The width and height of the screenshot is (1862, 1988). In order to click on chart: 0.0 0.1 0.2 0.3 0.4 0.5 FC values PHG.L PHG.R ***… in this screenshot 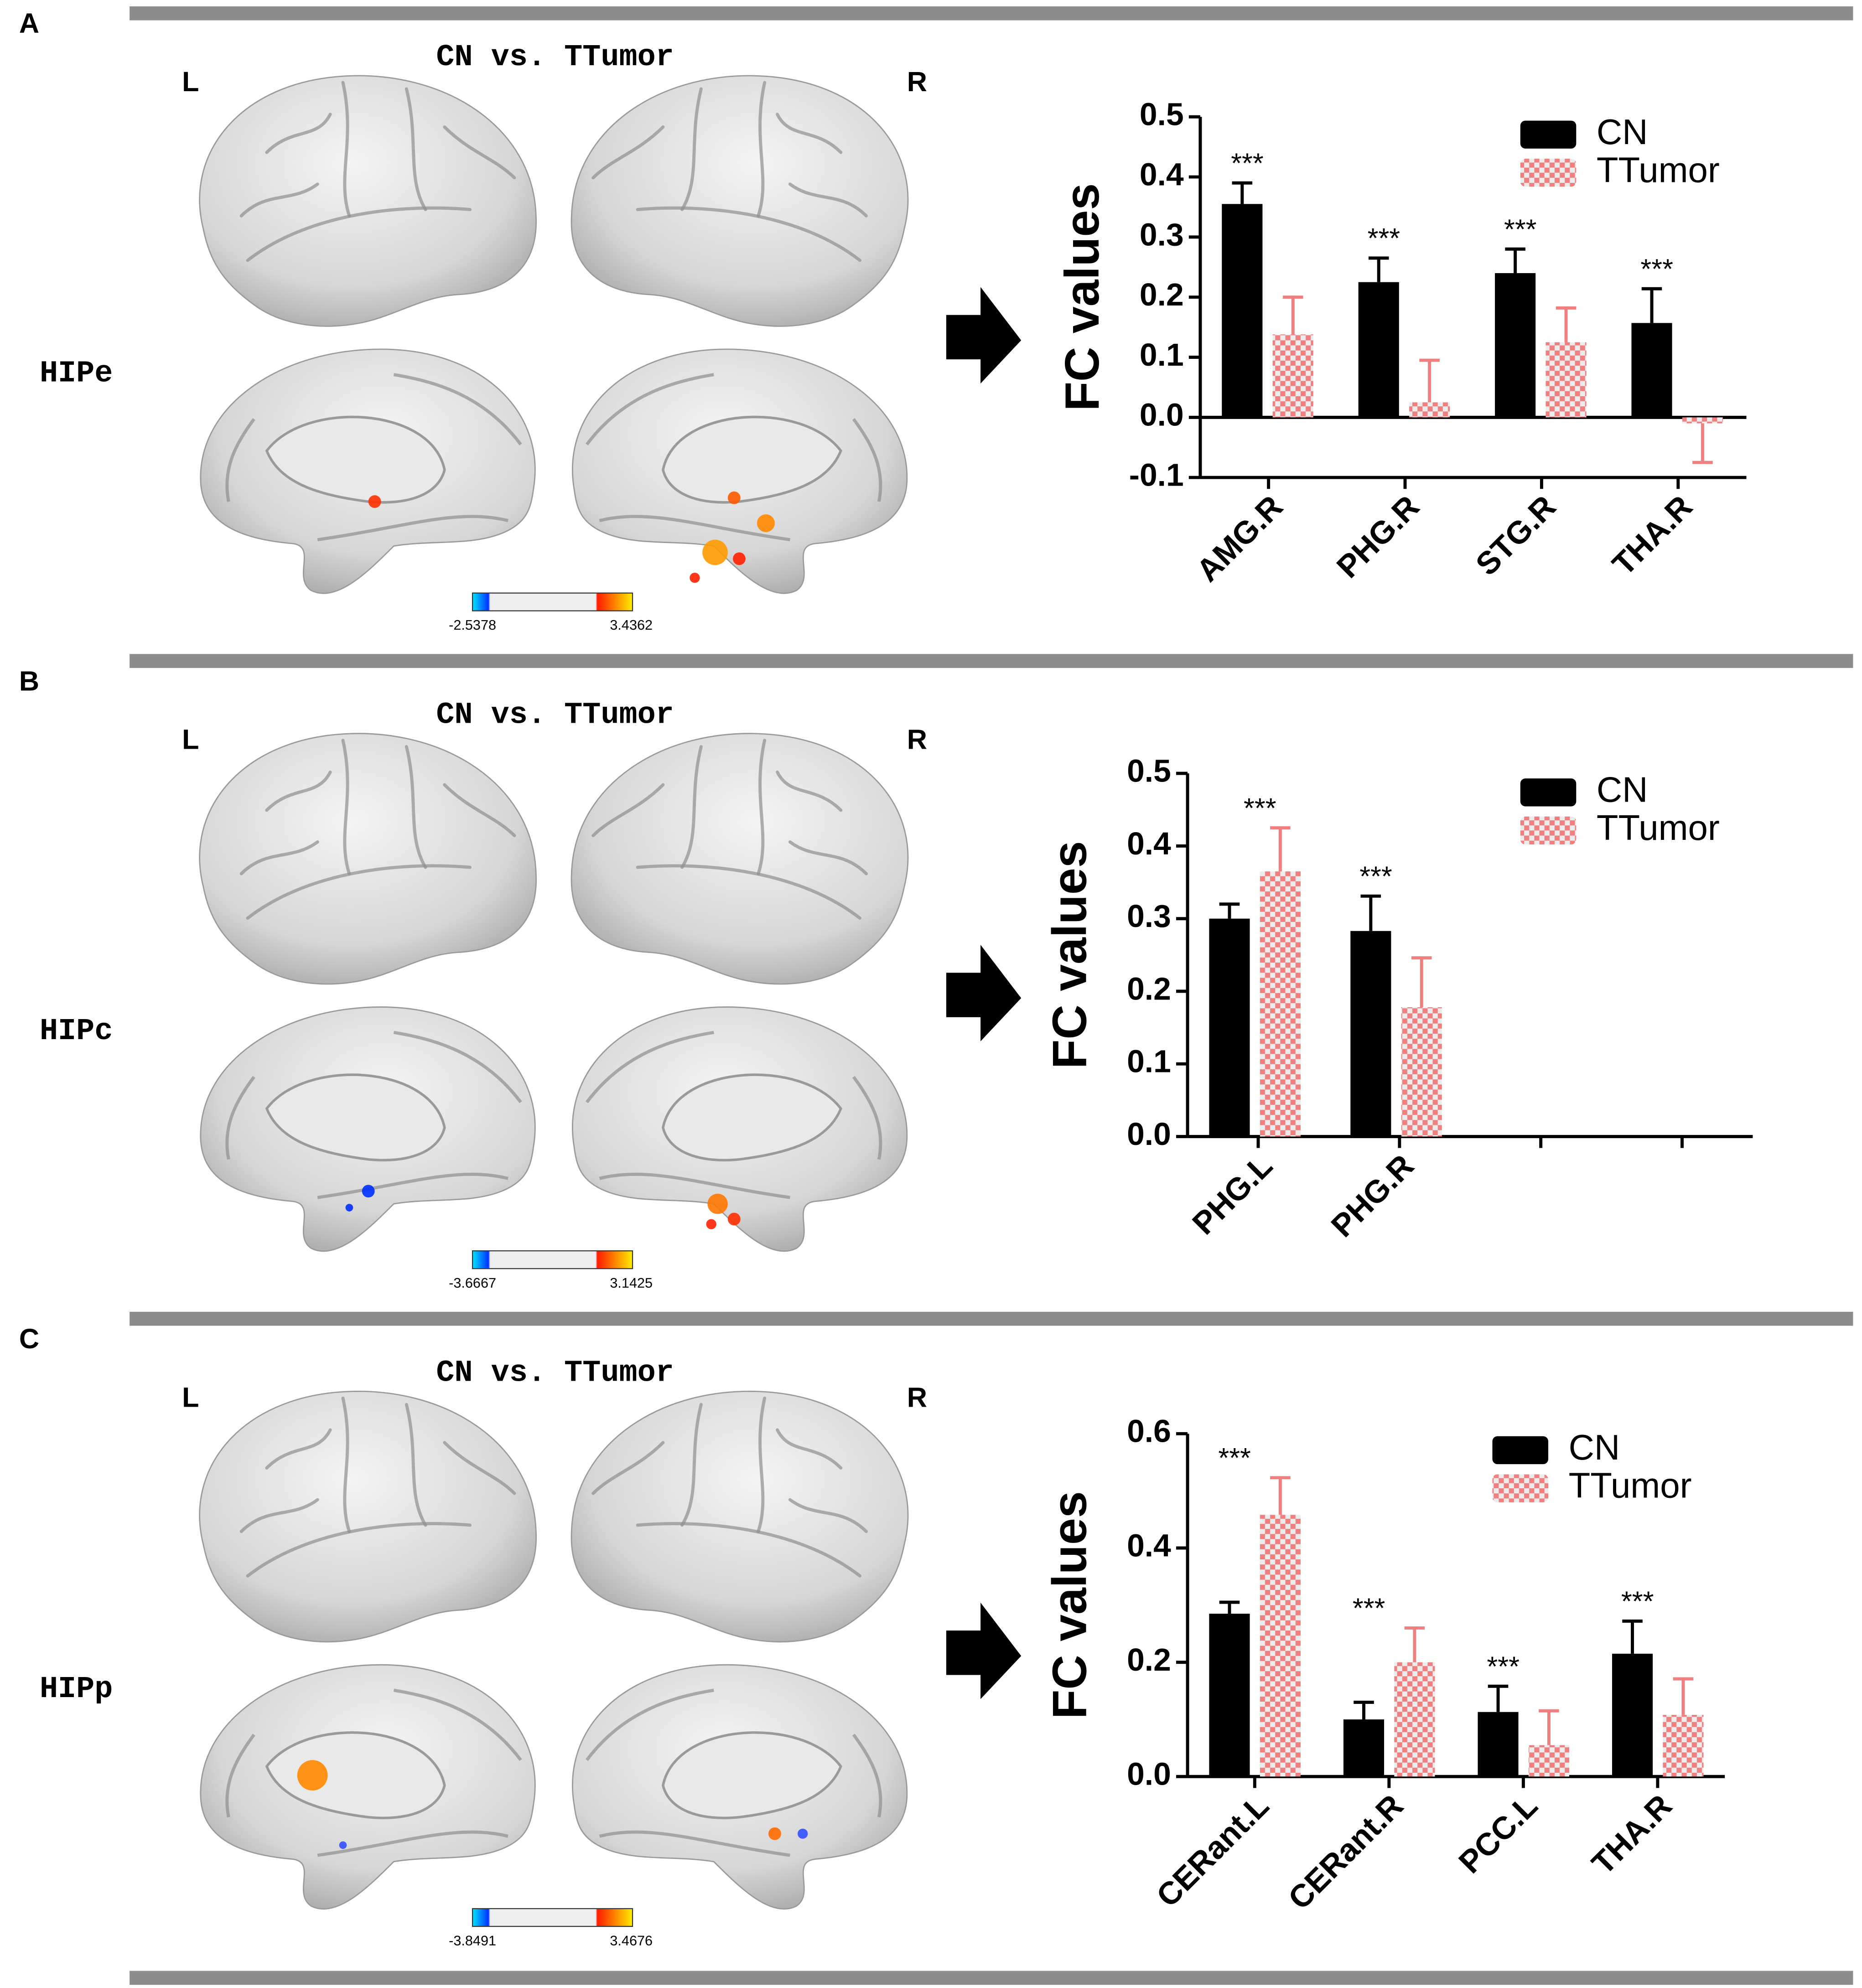, I will do `click(1398, 998)`.